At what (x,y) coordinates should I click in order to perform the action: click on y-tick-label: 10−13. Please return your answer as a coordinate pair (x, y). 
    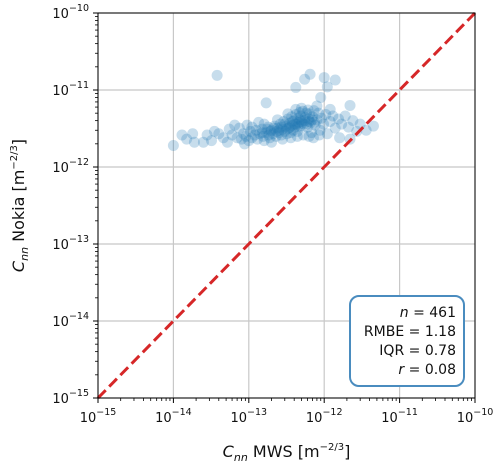
    Looking at the image, I should click on (70, 243).